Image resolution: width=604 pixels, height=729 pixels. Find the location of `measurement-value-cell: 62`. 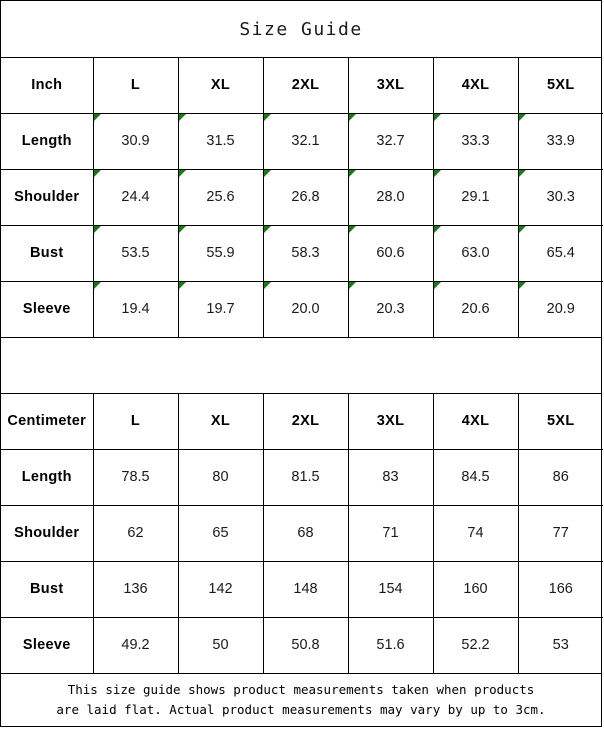

measurement-value-cell: 62 is located at coordinates (136, 533).